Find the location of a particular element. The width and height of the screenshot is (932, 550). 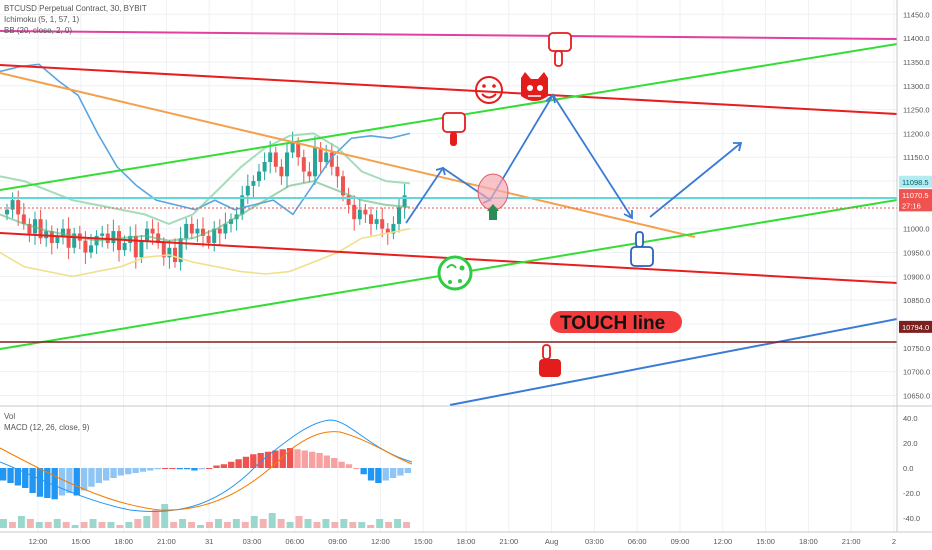

macd-pane is located at coordinates (206, 473).